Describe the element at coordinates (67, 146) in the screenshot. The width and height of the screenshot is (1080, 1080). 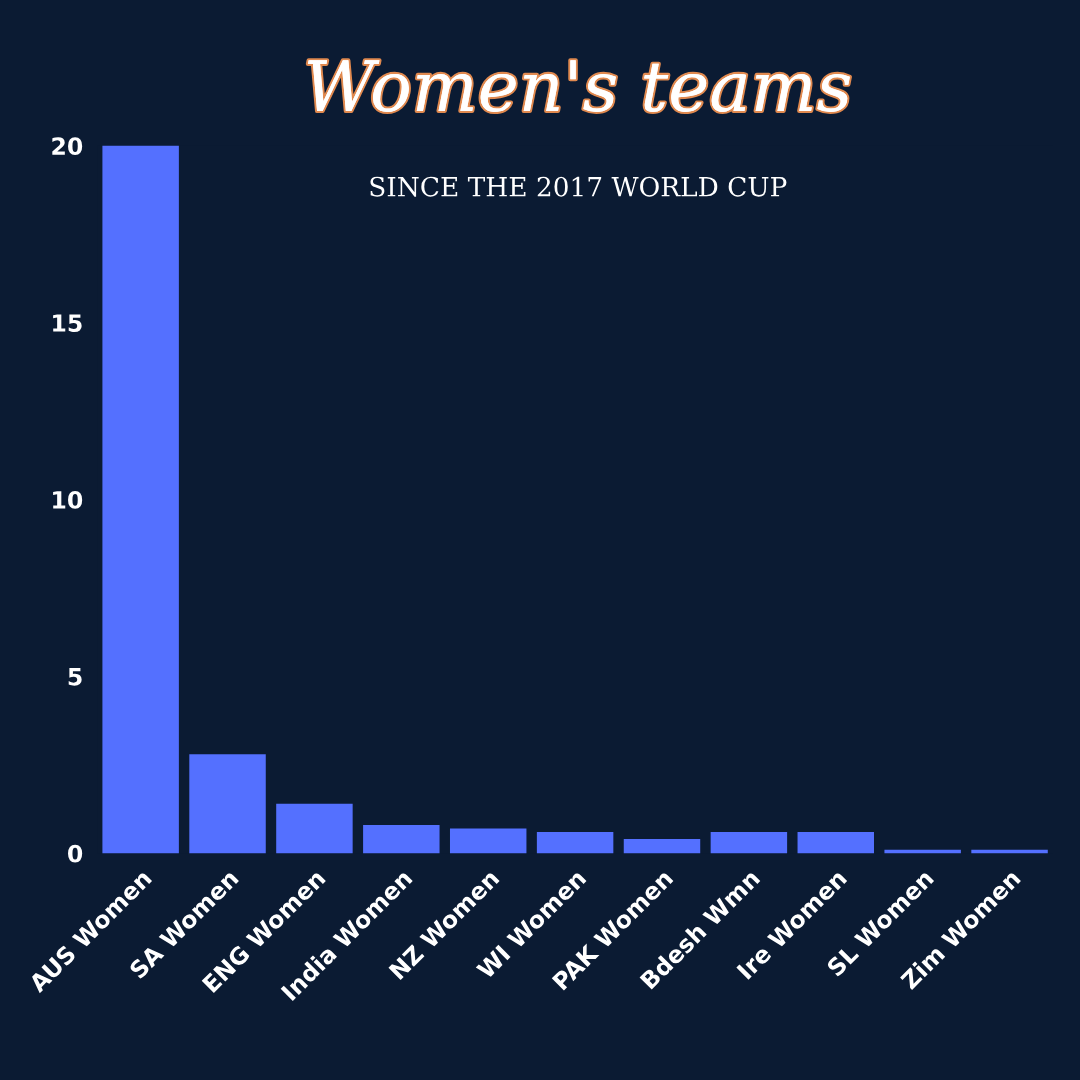
I see `y-tick-label: 20` at that location.